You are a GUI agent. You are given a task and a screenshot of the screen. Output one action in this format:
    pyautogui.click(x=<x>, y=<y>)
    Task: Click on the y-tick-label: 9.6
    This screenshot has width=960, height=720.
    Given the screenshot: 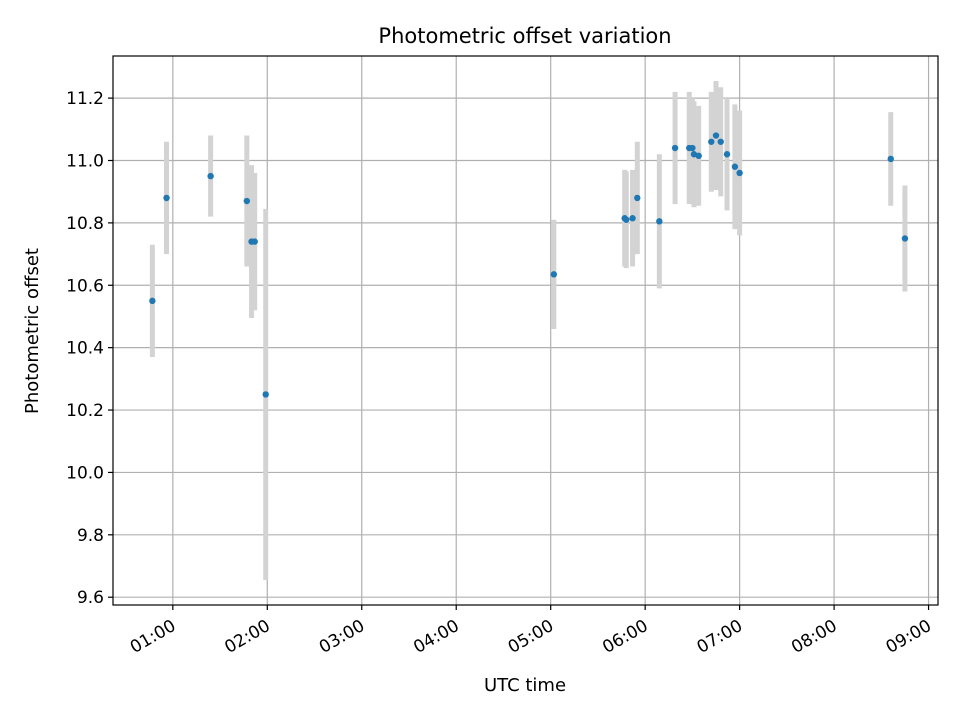 What is the action you would take?
    pyautogui.click(x=90, y=598)
    